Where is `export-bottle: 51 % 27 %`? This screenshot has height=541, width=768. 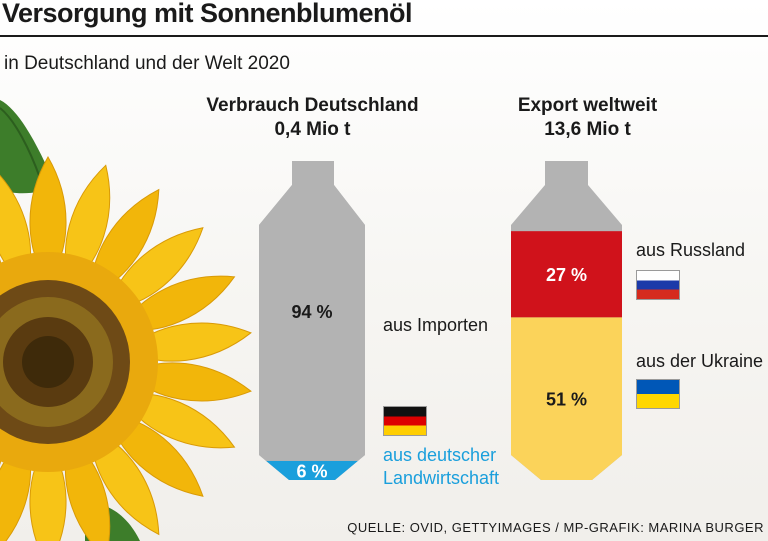 export-bottle: 51 % 27 % is located at coordinates (566, 320).